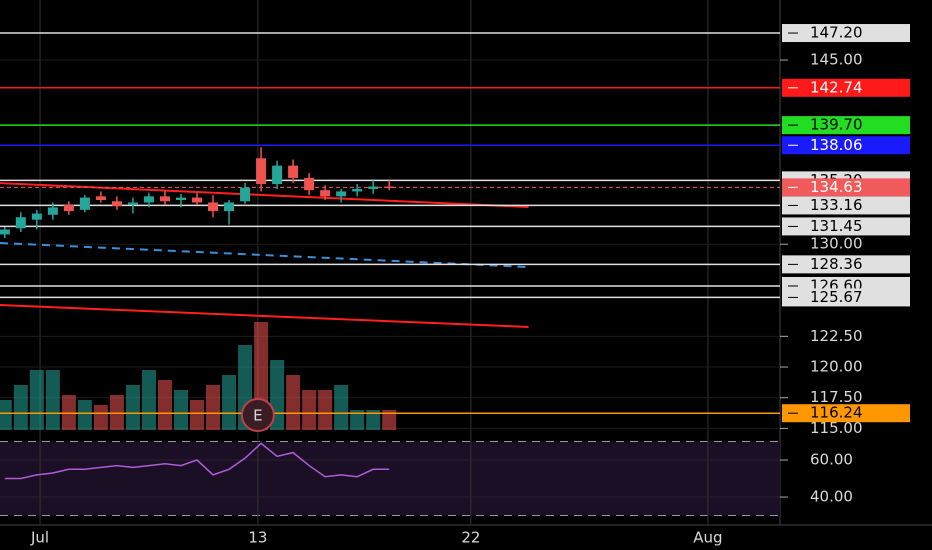 Image resolution: width=932 pixels, height=550 pixels. Describe the element at coordinates (197, 461) in the screenshot. I see `rsi-line` at that location.